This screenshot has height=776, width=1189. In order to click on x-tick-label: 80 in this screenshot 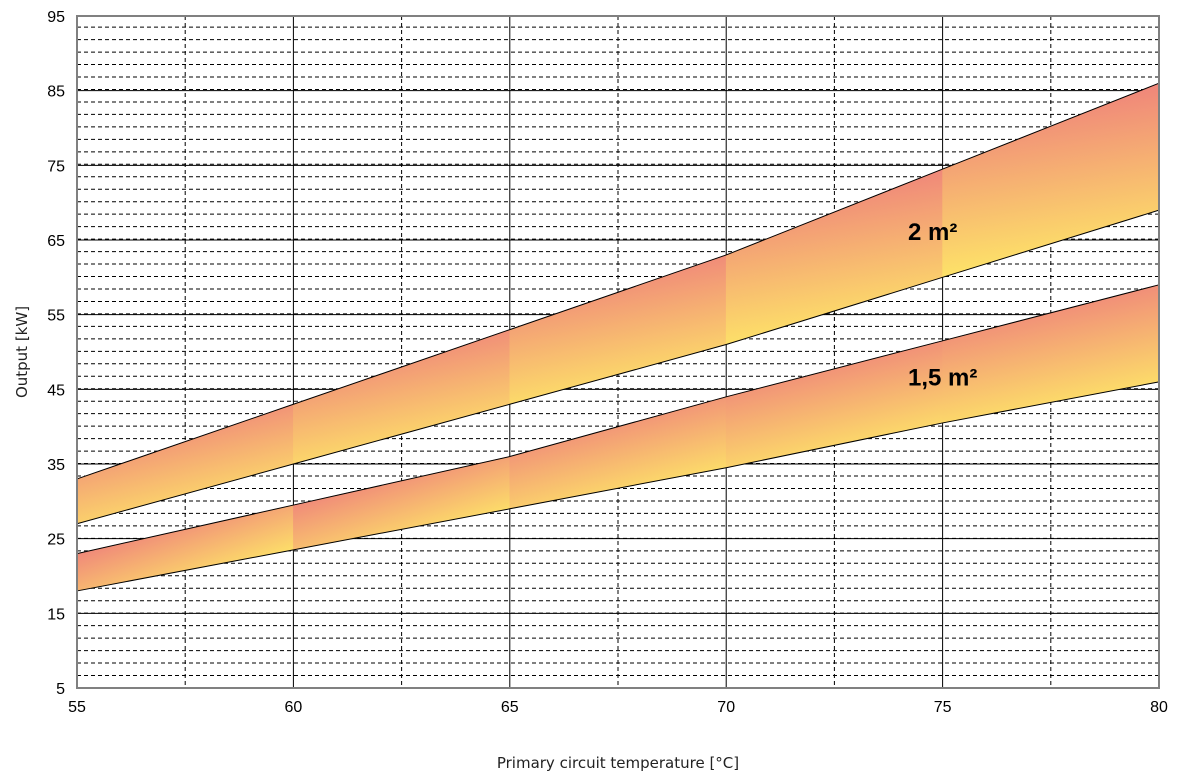, I will do `click(1159, 707)`.